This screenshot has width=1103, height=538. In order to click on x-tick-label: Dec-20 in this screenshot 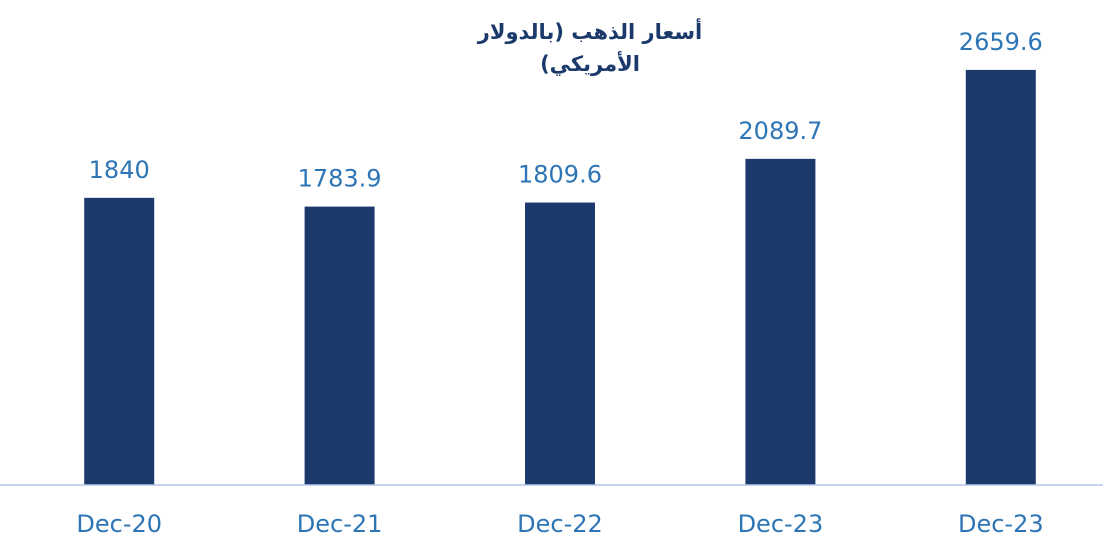, I will do `click(119, 524)`.